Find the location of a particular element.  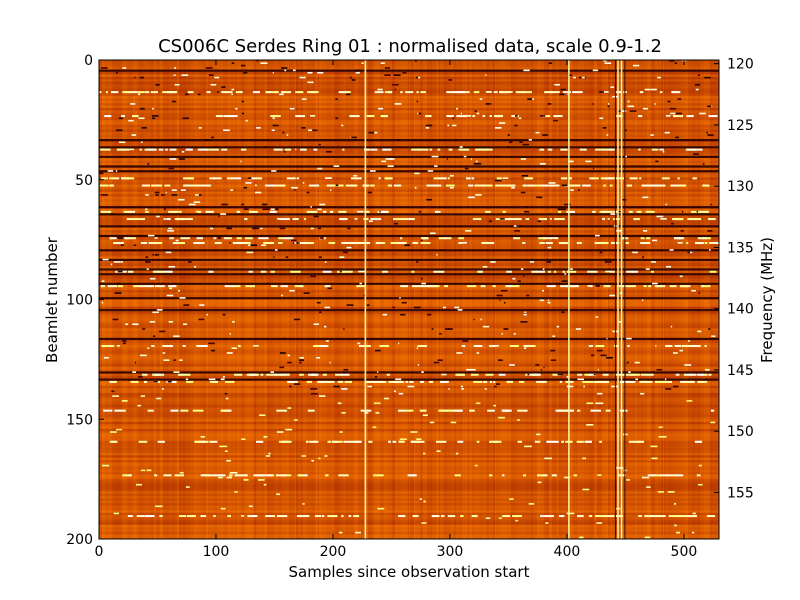

y2-tick-label: 130 is located at coordinates (740, 187).